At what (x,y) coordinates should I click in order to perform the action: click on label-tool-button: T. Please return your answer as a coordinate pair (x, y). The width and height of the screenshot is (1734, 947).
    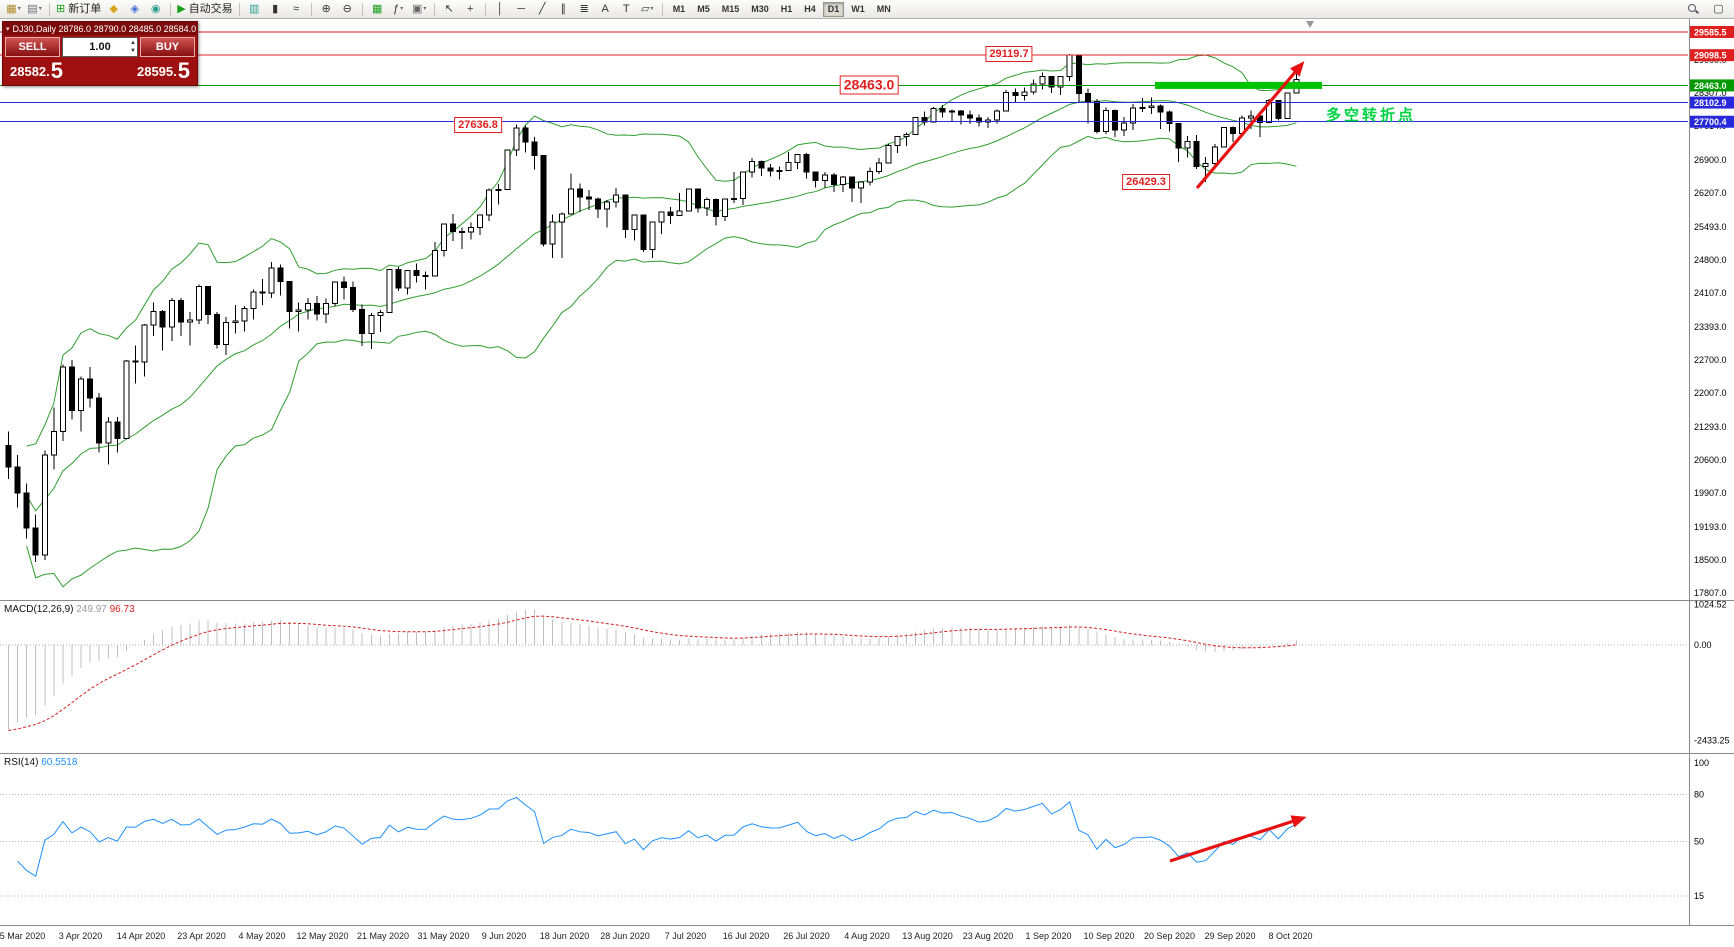
    Looking at the image, I should click on (626, 9).